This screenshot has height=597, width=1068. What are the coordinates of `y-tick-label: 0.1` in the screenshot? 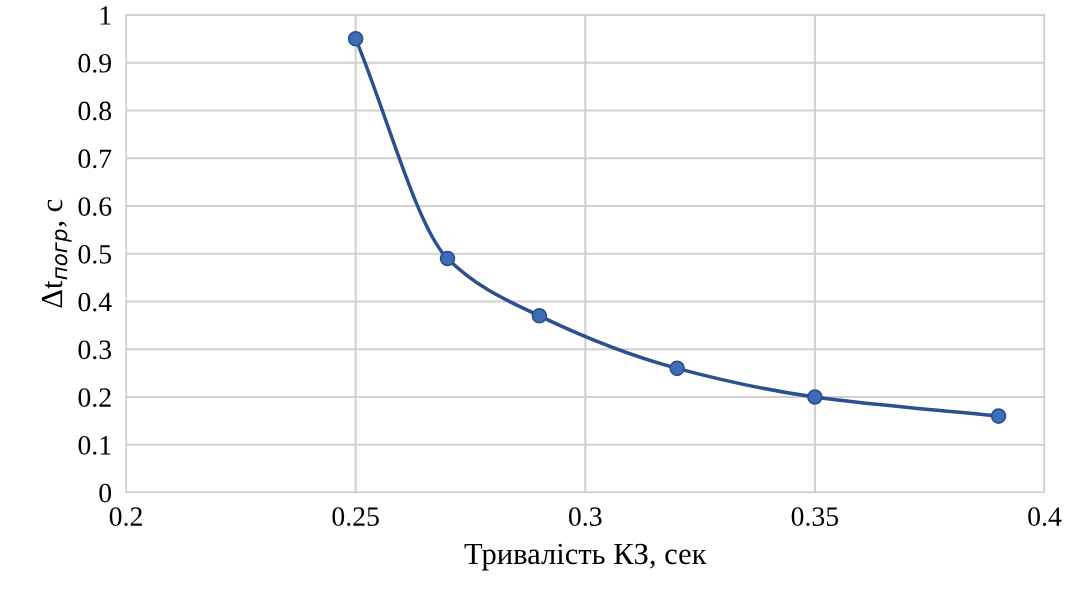 It's located at (94, 445).